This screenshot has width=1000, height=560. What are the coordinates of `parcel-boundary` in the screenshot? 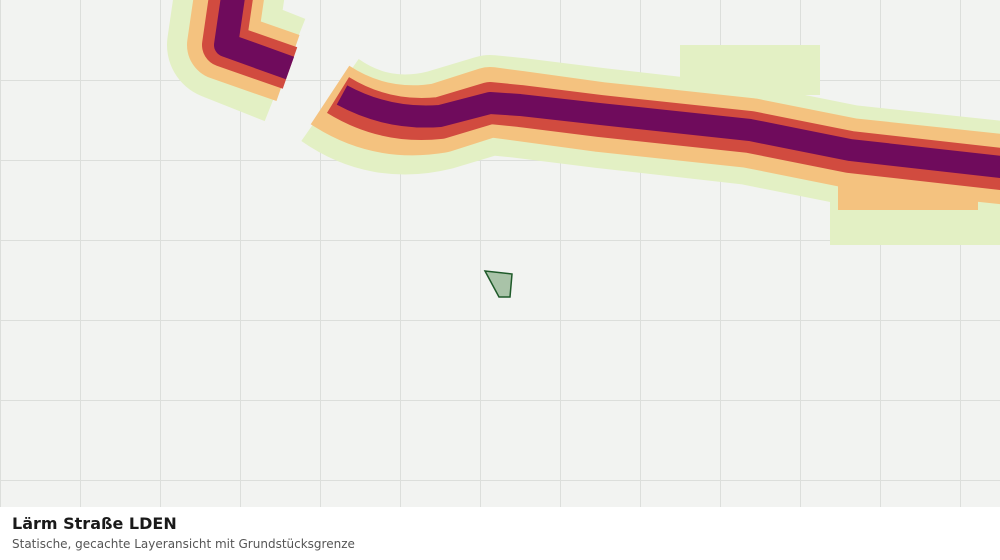 It's located at (498, 284).